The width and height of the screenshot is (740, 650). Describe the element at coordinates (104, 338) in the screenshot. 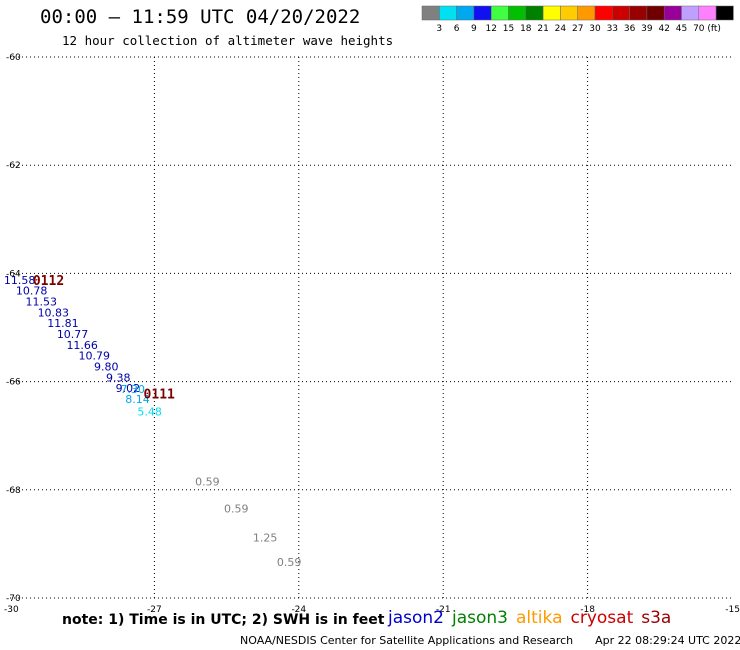

I see `cycle-labels: 0112 0111` at that location.